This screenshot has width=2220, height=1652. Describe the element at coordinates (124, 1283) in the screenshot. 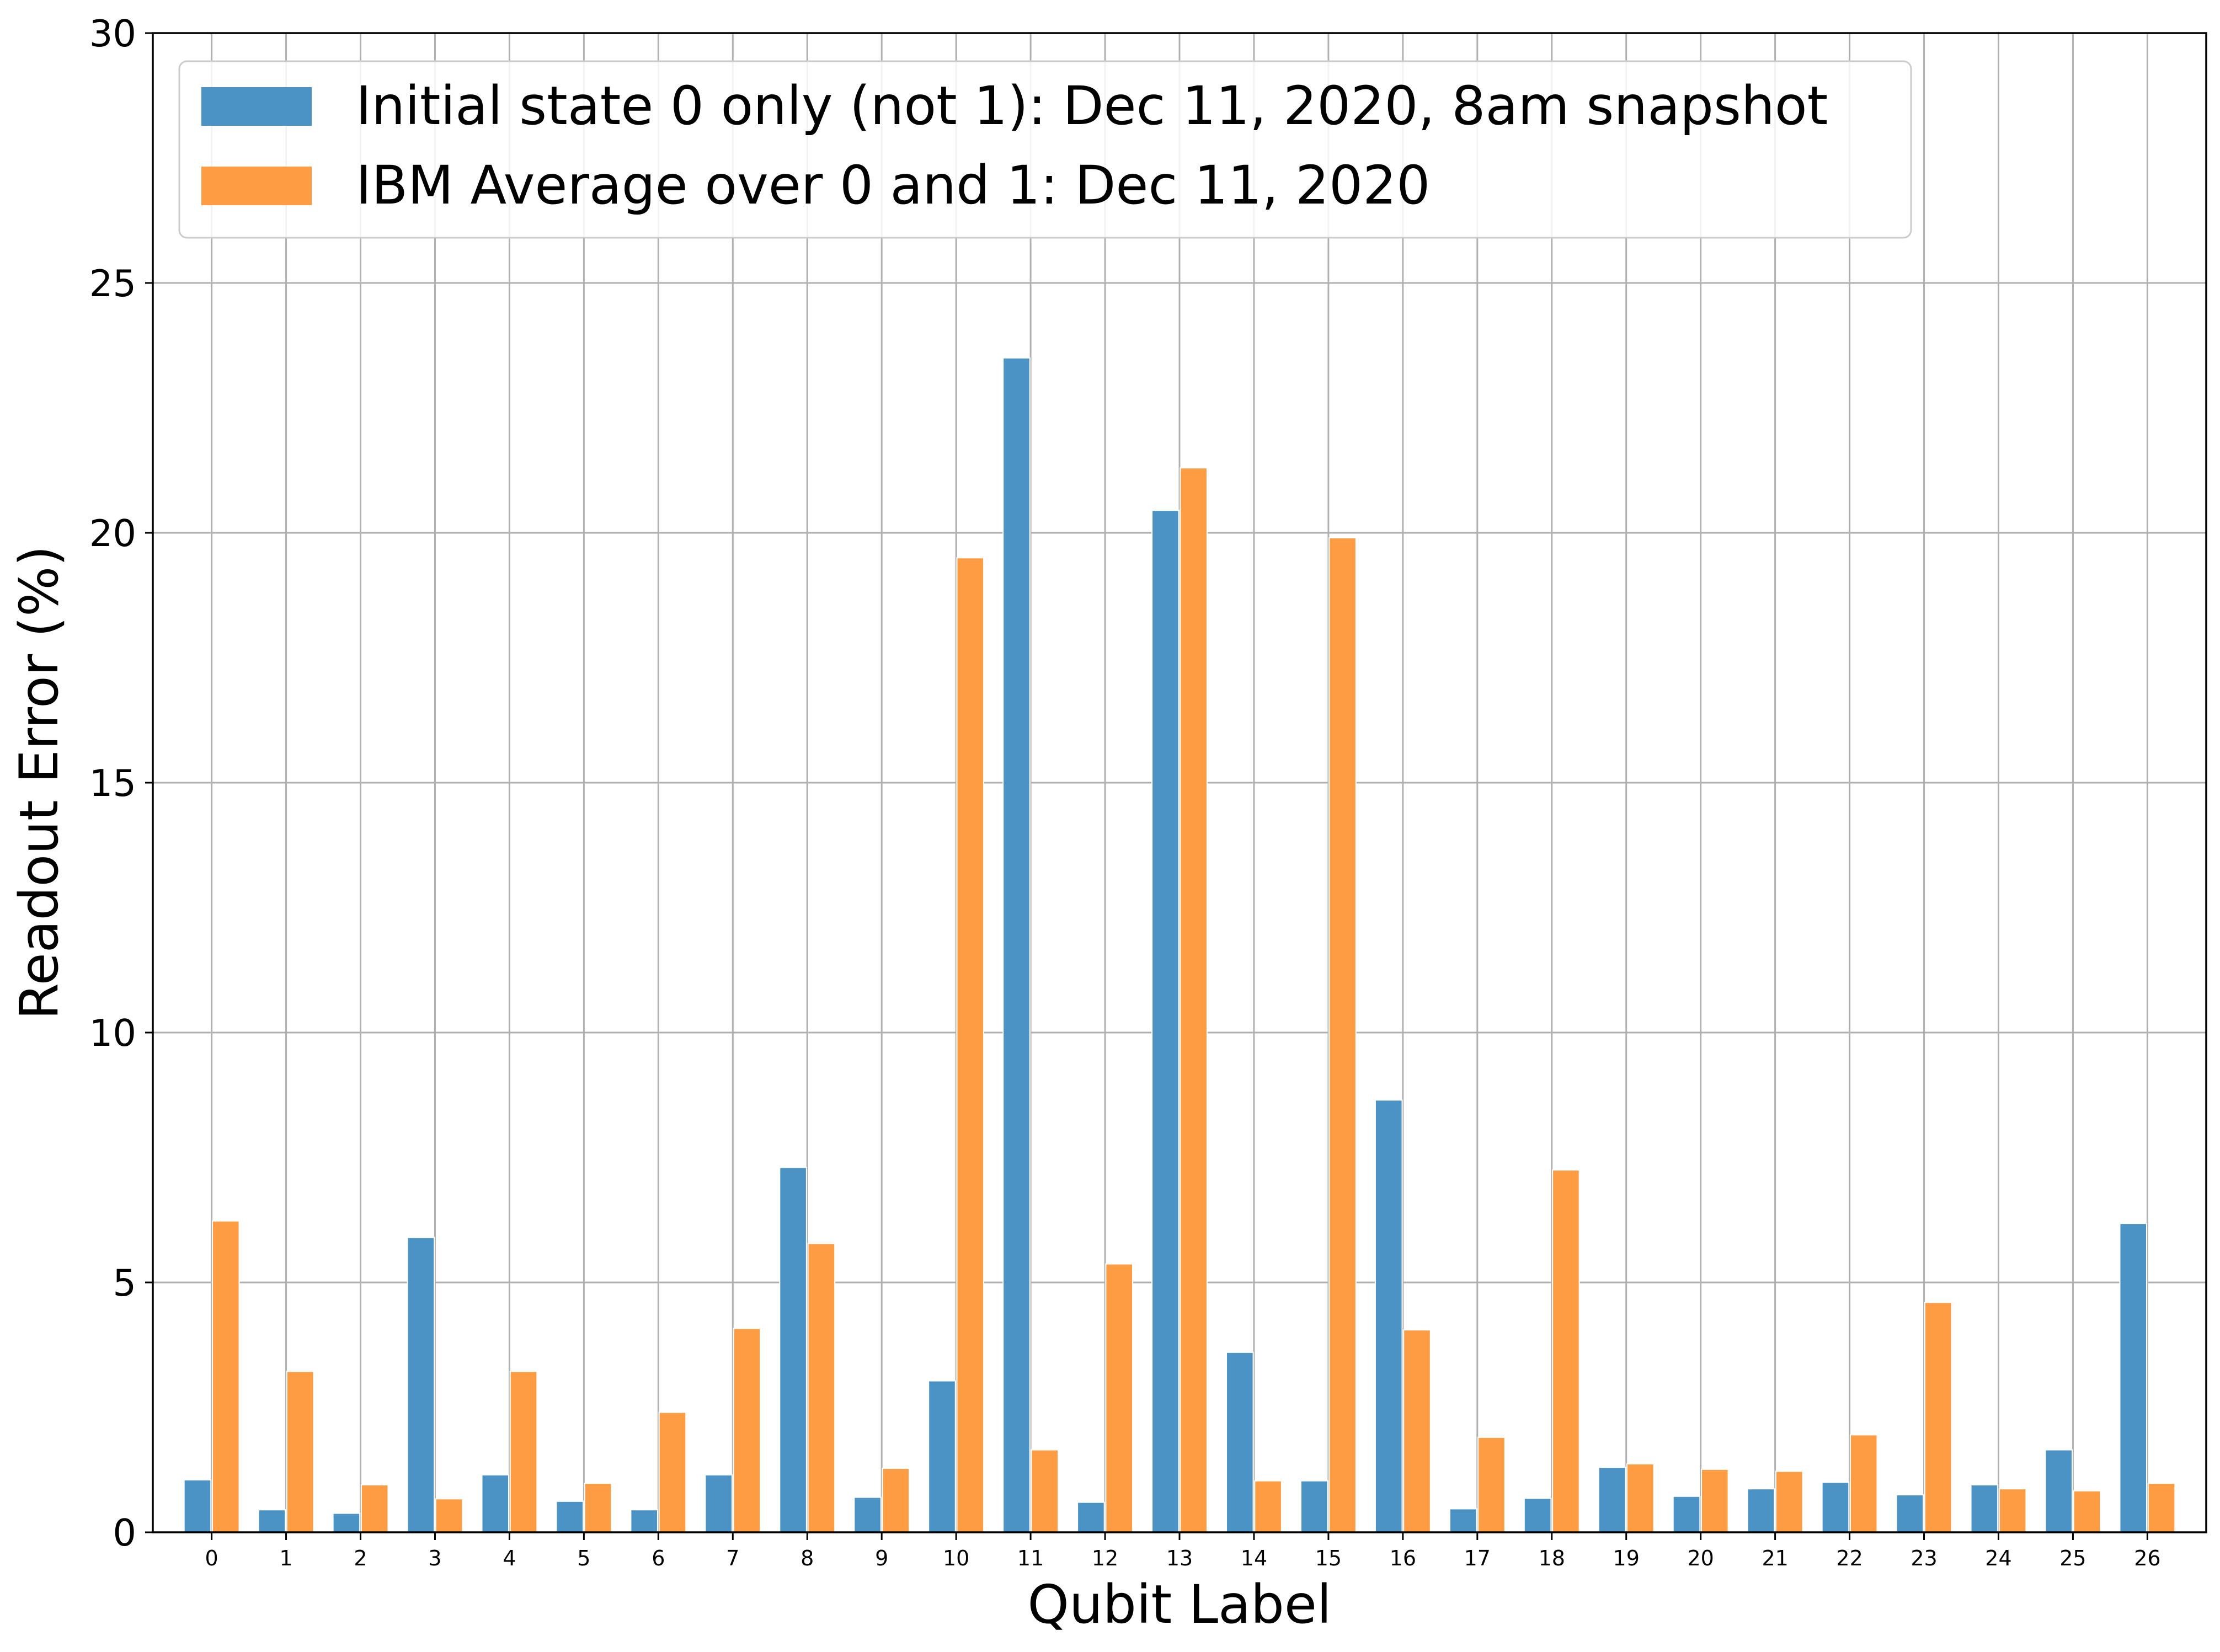

I see `y-tick-label-5: 5` at that location.